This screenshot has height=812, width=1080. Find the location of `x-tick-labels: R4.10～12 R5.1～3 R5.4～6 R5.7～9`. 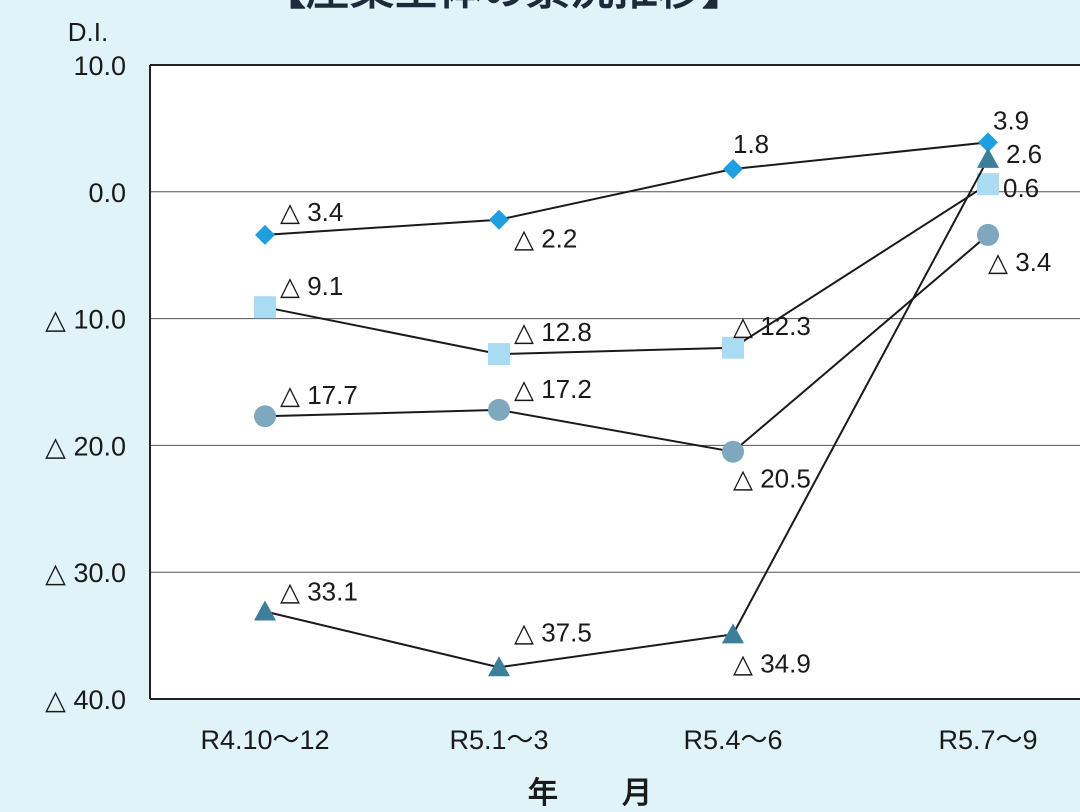

x-tick-labels: R4.10～12 R5.1～3 R5.4～6 R5.7～9 is located at coordinates (618, 740).